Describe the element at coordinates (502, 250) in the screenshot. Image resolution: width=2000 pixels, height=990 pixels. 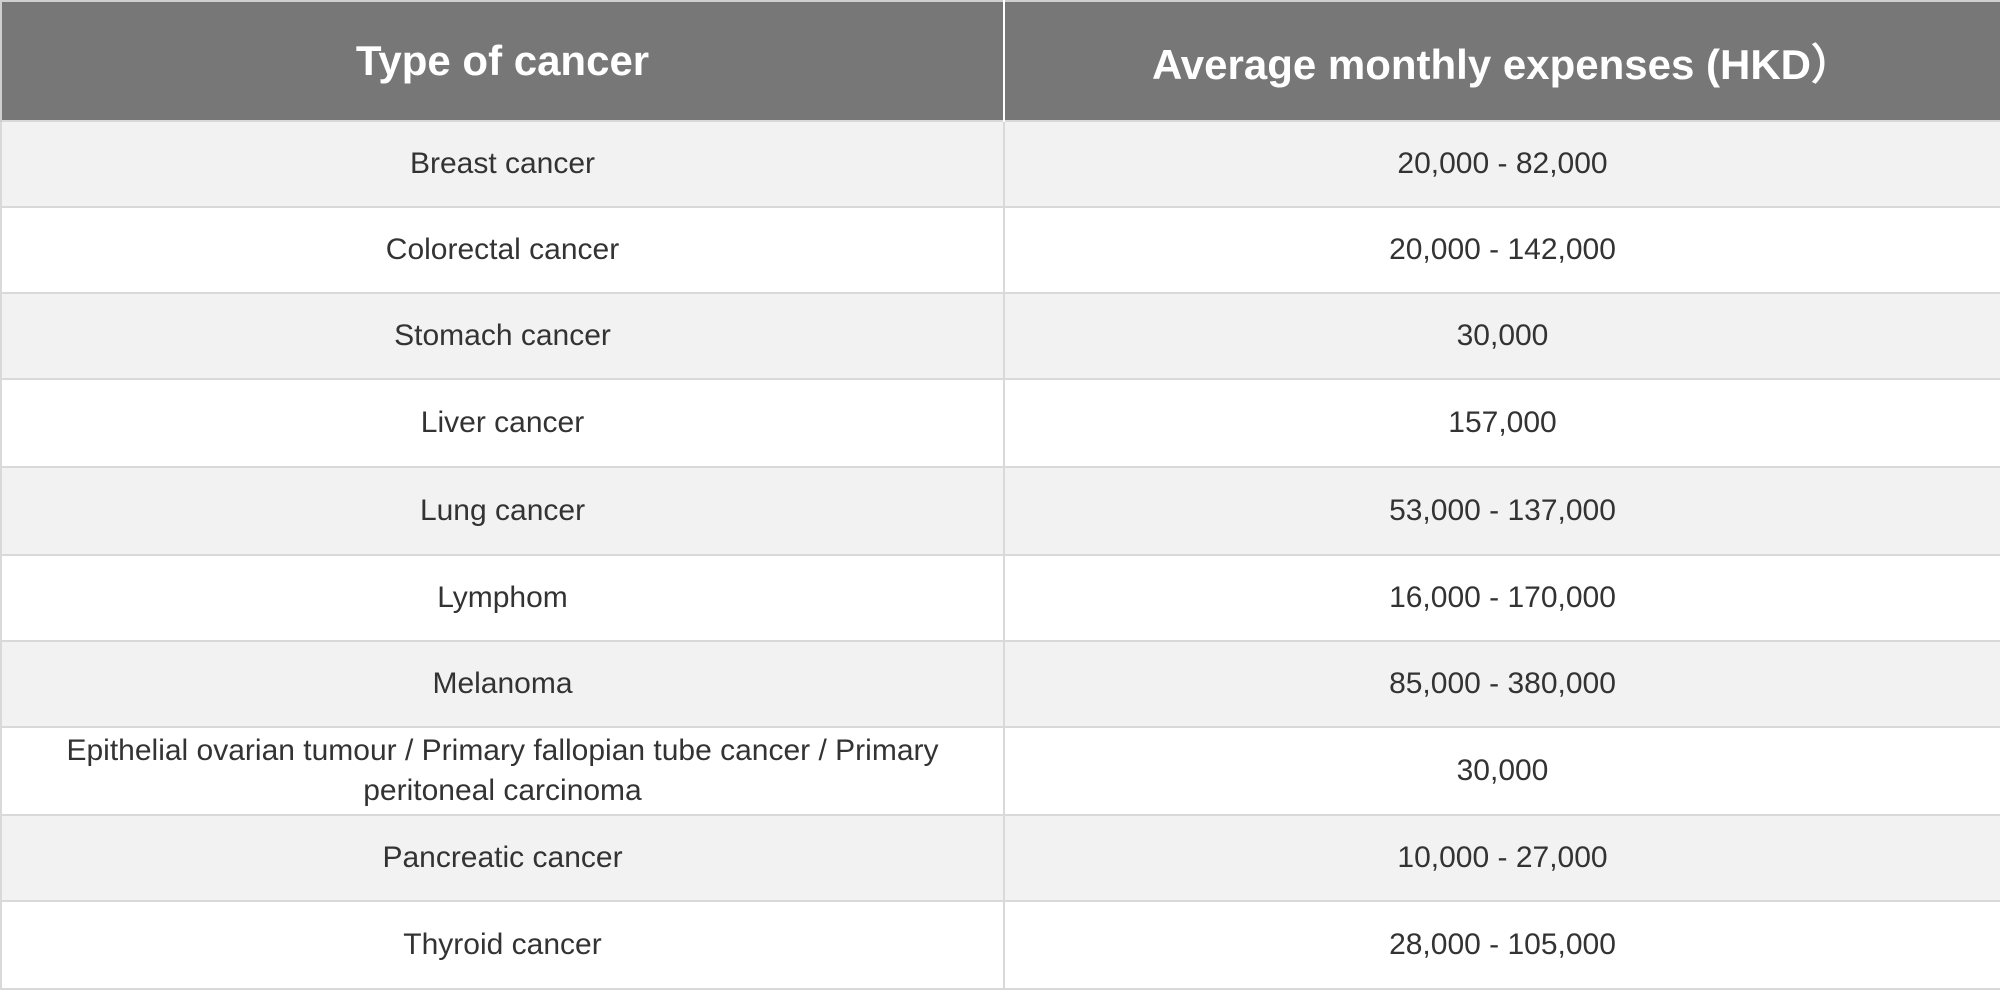
I see `cell-cancer-type: Colorectal cancer` at that location.